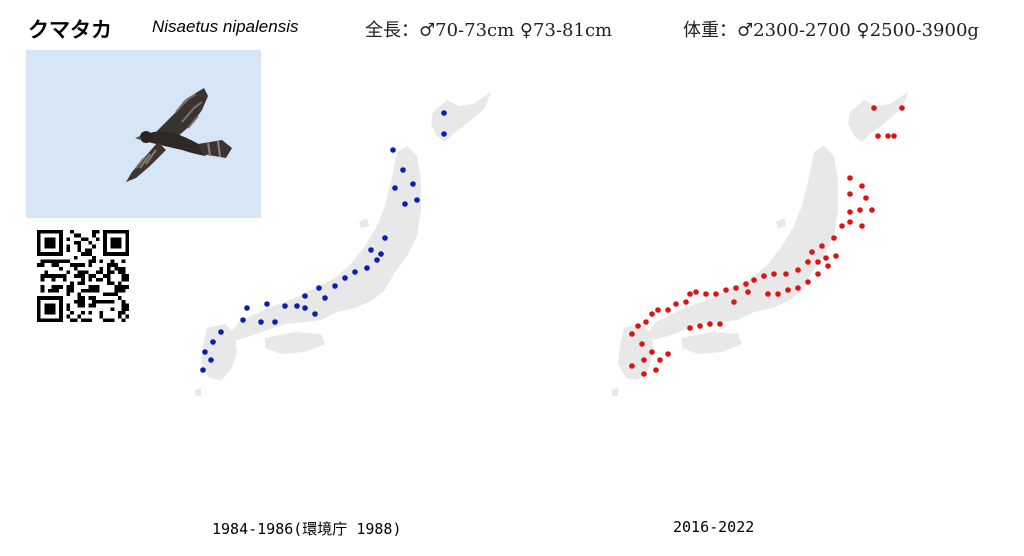 This screenshot has width=1024, height=556. I want to click on map-caption-2016: 2016-2022, so click(714, 527).